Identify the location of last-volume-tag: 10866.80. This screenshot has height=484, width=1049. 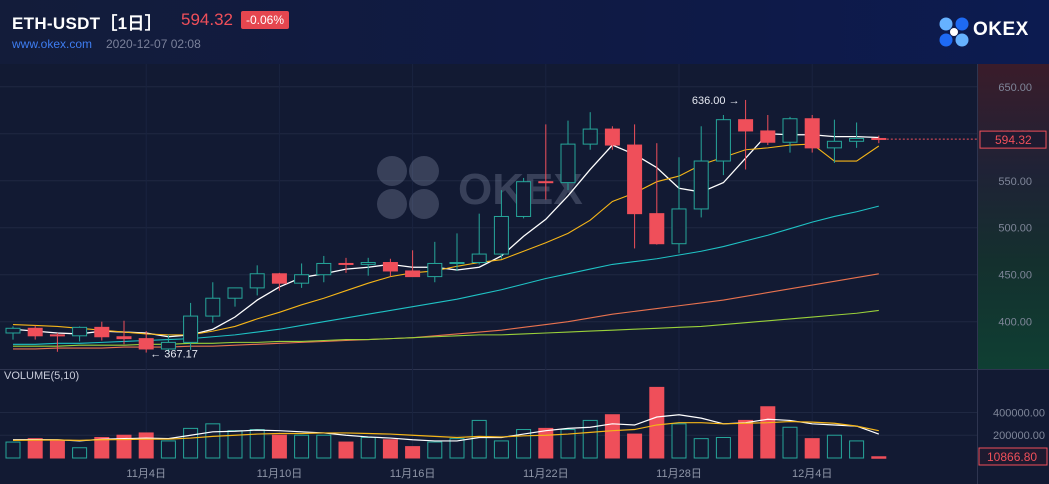
(1013, 456).